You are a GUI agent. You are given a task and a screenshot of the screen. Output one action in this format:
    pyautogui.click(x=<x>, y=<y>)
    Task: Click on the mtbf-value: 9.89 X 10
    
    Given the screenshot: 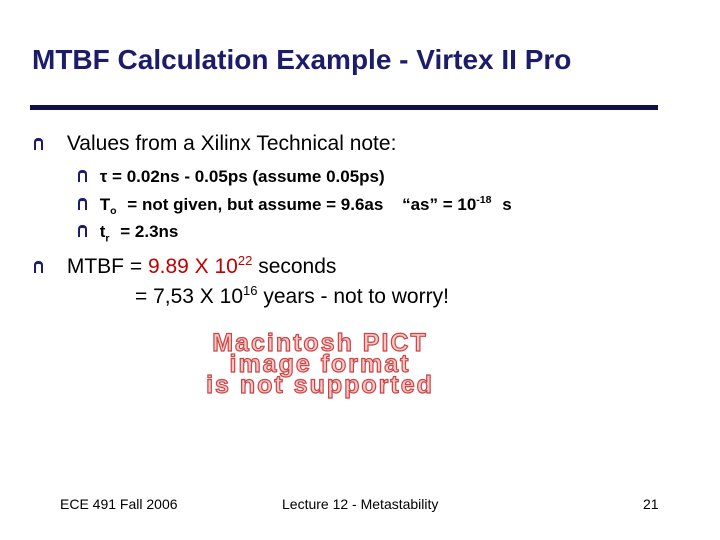 What is the action you would take?
    pyautogui.click(x=192, y=266)
    